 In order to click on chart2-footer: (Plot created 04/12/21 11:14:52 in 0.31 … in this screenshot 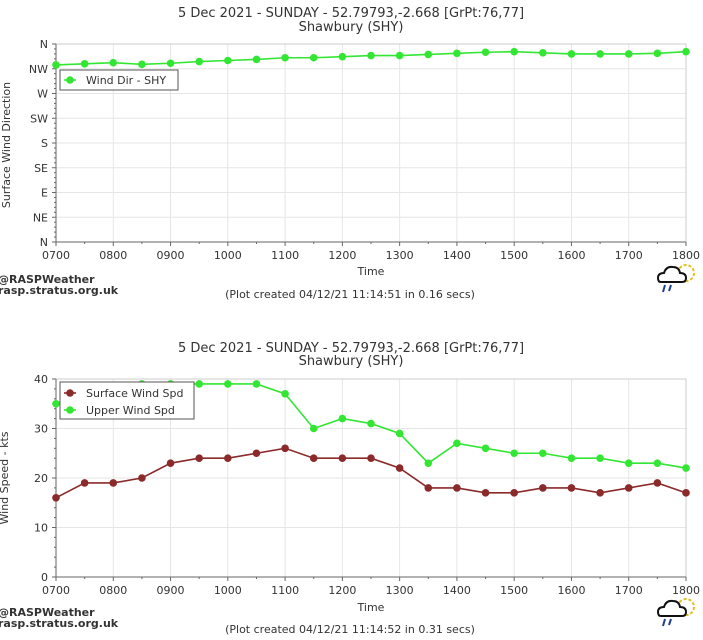, I will do `click(350, 629)`.